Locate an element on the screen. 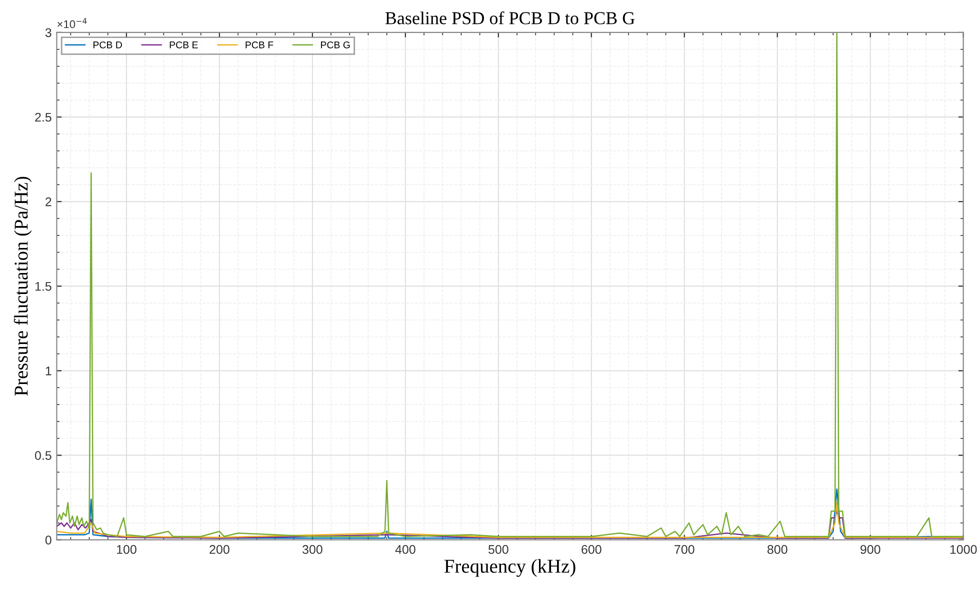 This screenshot has width=978, height=590. x-tick-label: 800 is located at coordinates (777, 549).